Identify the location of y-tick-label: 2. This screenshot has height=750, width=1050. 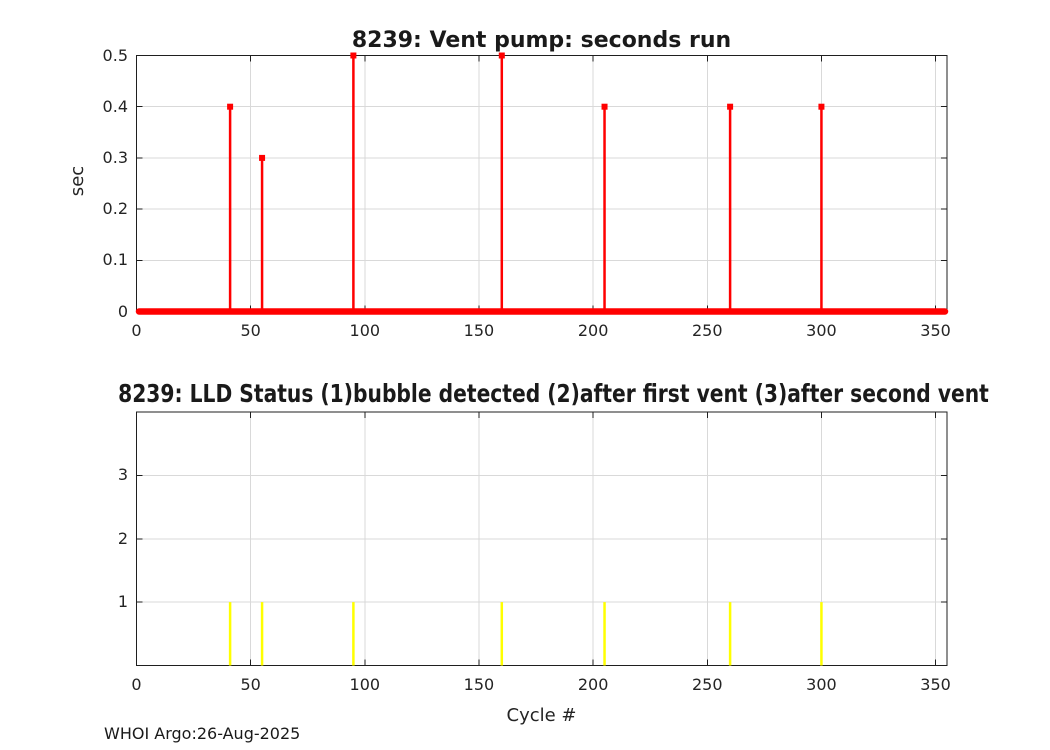
(122, 538).